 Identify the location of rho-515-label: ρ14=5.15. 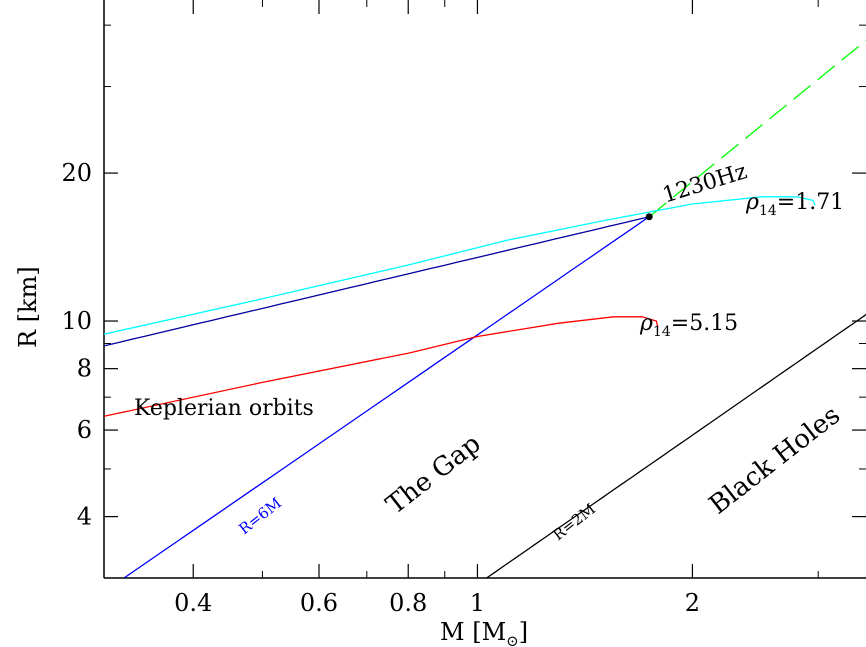
(688, 325).